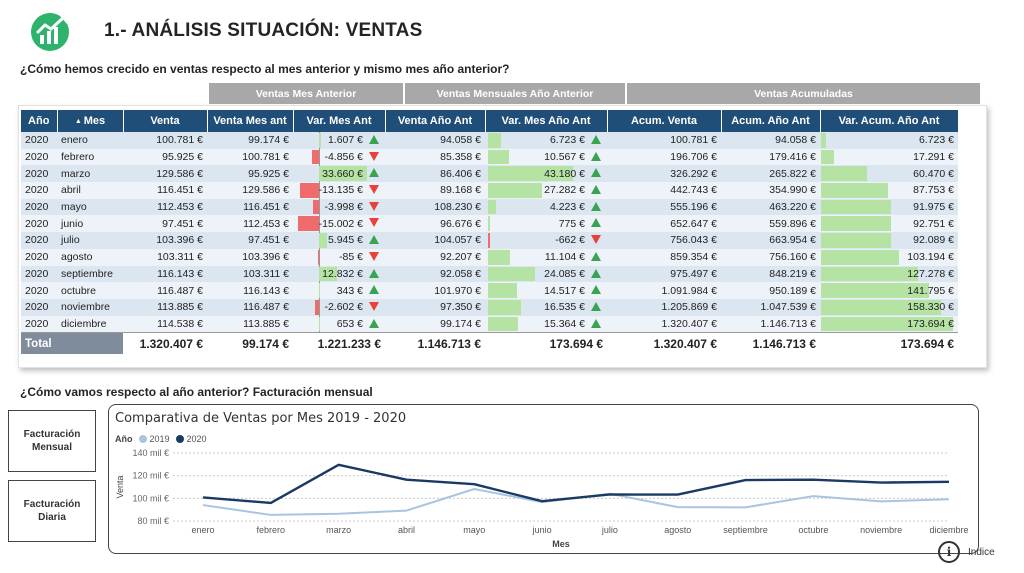 The height and width of the screenshot is (573, 1024). Describe the element at coordinates (50, 32) in the screenshot. I see `growth-chart-logo-icon` at that location.